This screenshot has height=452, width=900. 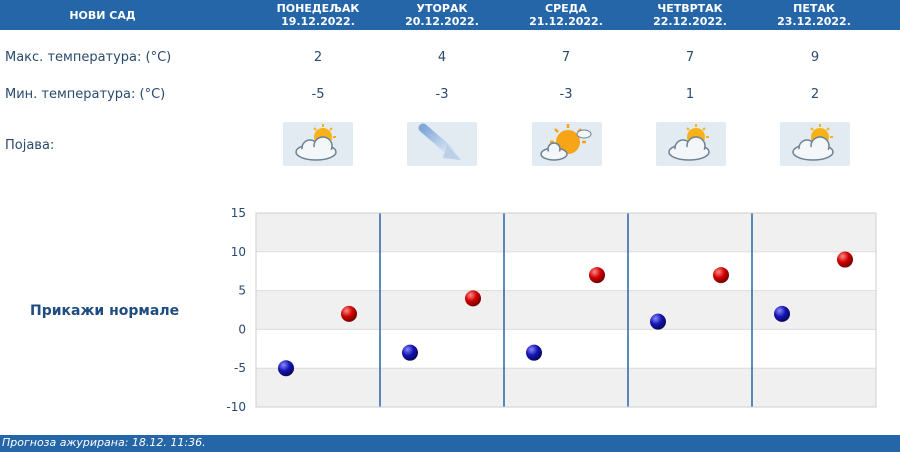 What do you see at coordinates (238, 252) in the screenshot?
I see `y-tick-label: 10` at bounding box center [238, 252].